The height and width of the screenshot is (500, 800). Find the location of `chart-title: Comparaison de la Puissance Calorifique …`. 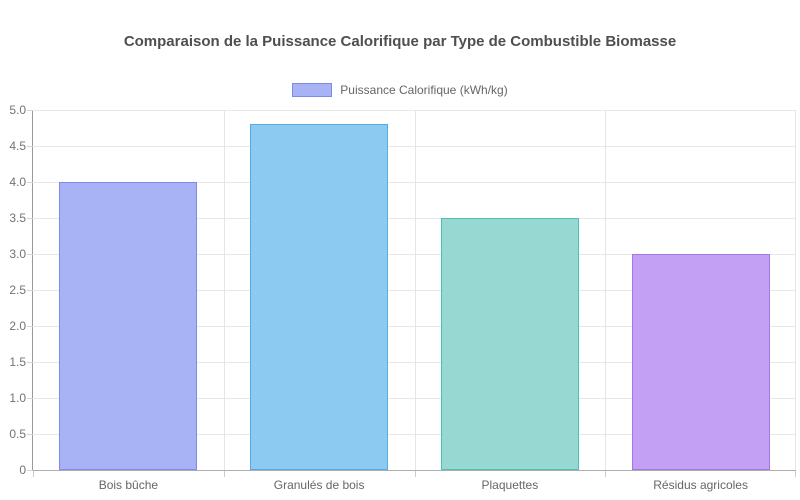

chart-title: Comparaison de la Puissance Calorifique … is located at coordinates (400, 41).